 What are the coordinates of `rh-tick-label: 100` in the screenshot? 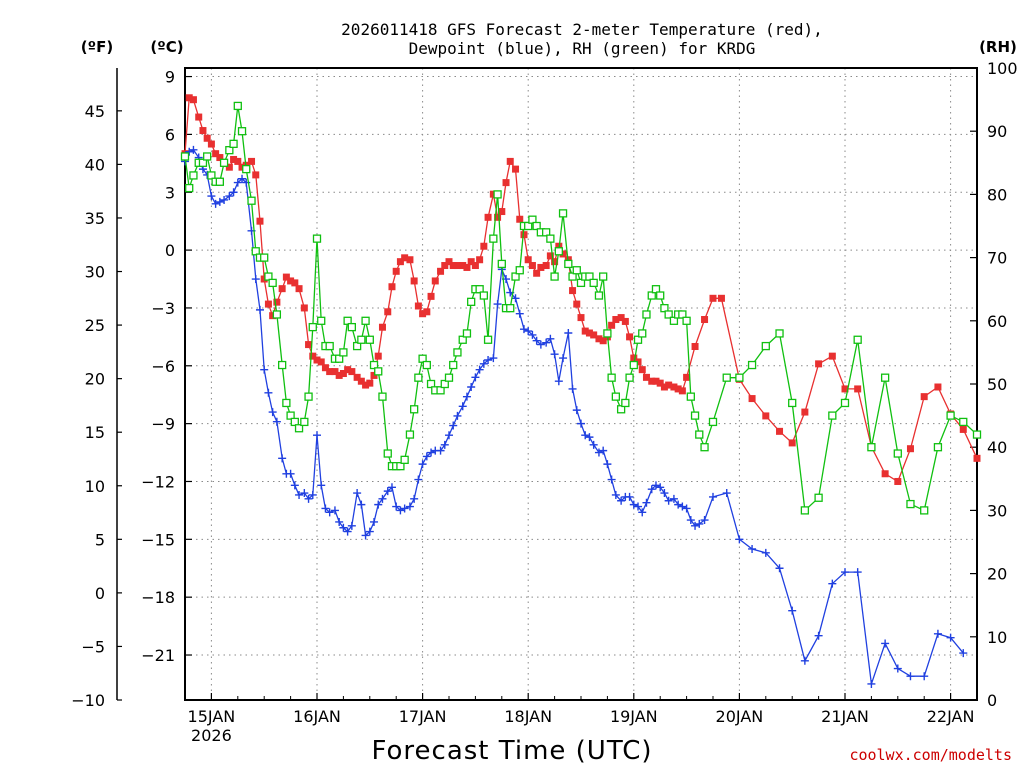 It's located at (1002, 68).